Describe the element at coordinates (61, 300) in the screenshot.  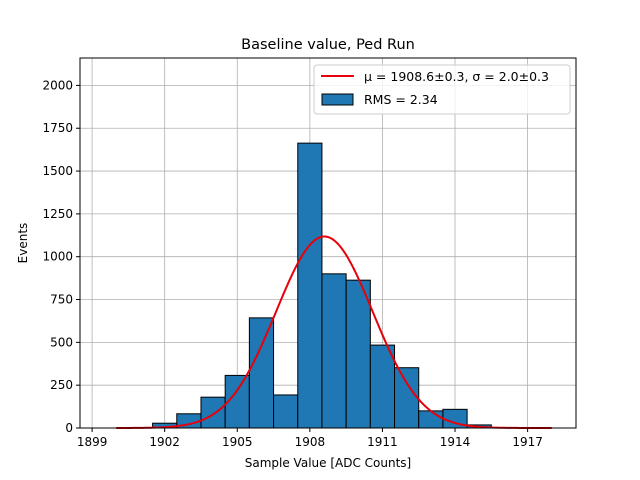
I see `y-tick-label: 750` at that location.